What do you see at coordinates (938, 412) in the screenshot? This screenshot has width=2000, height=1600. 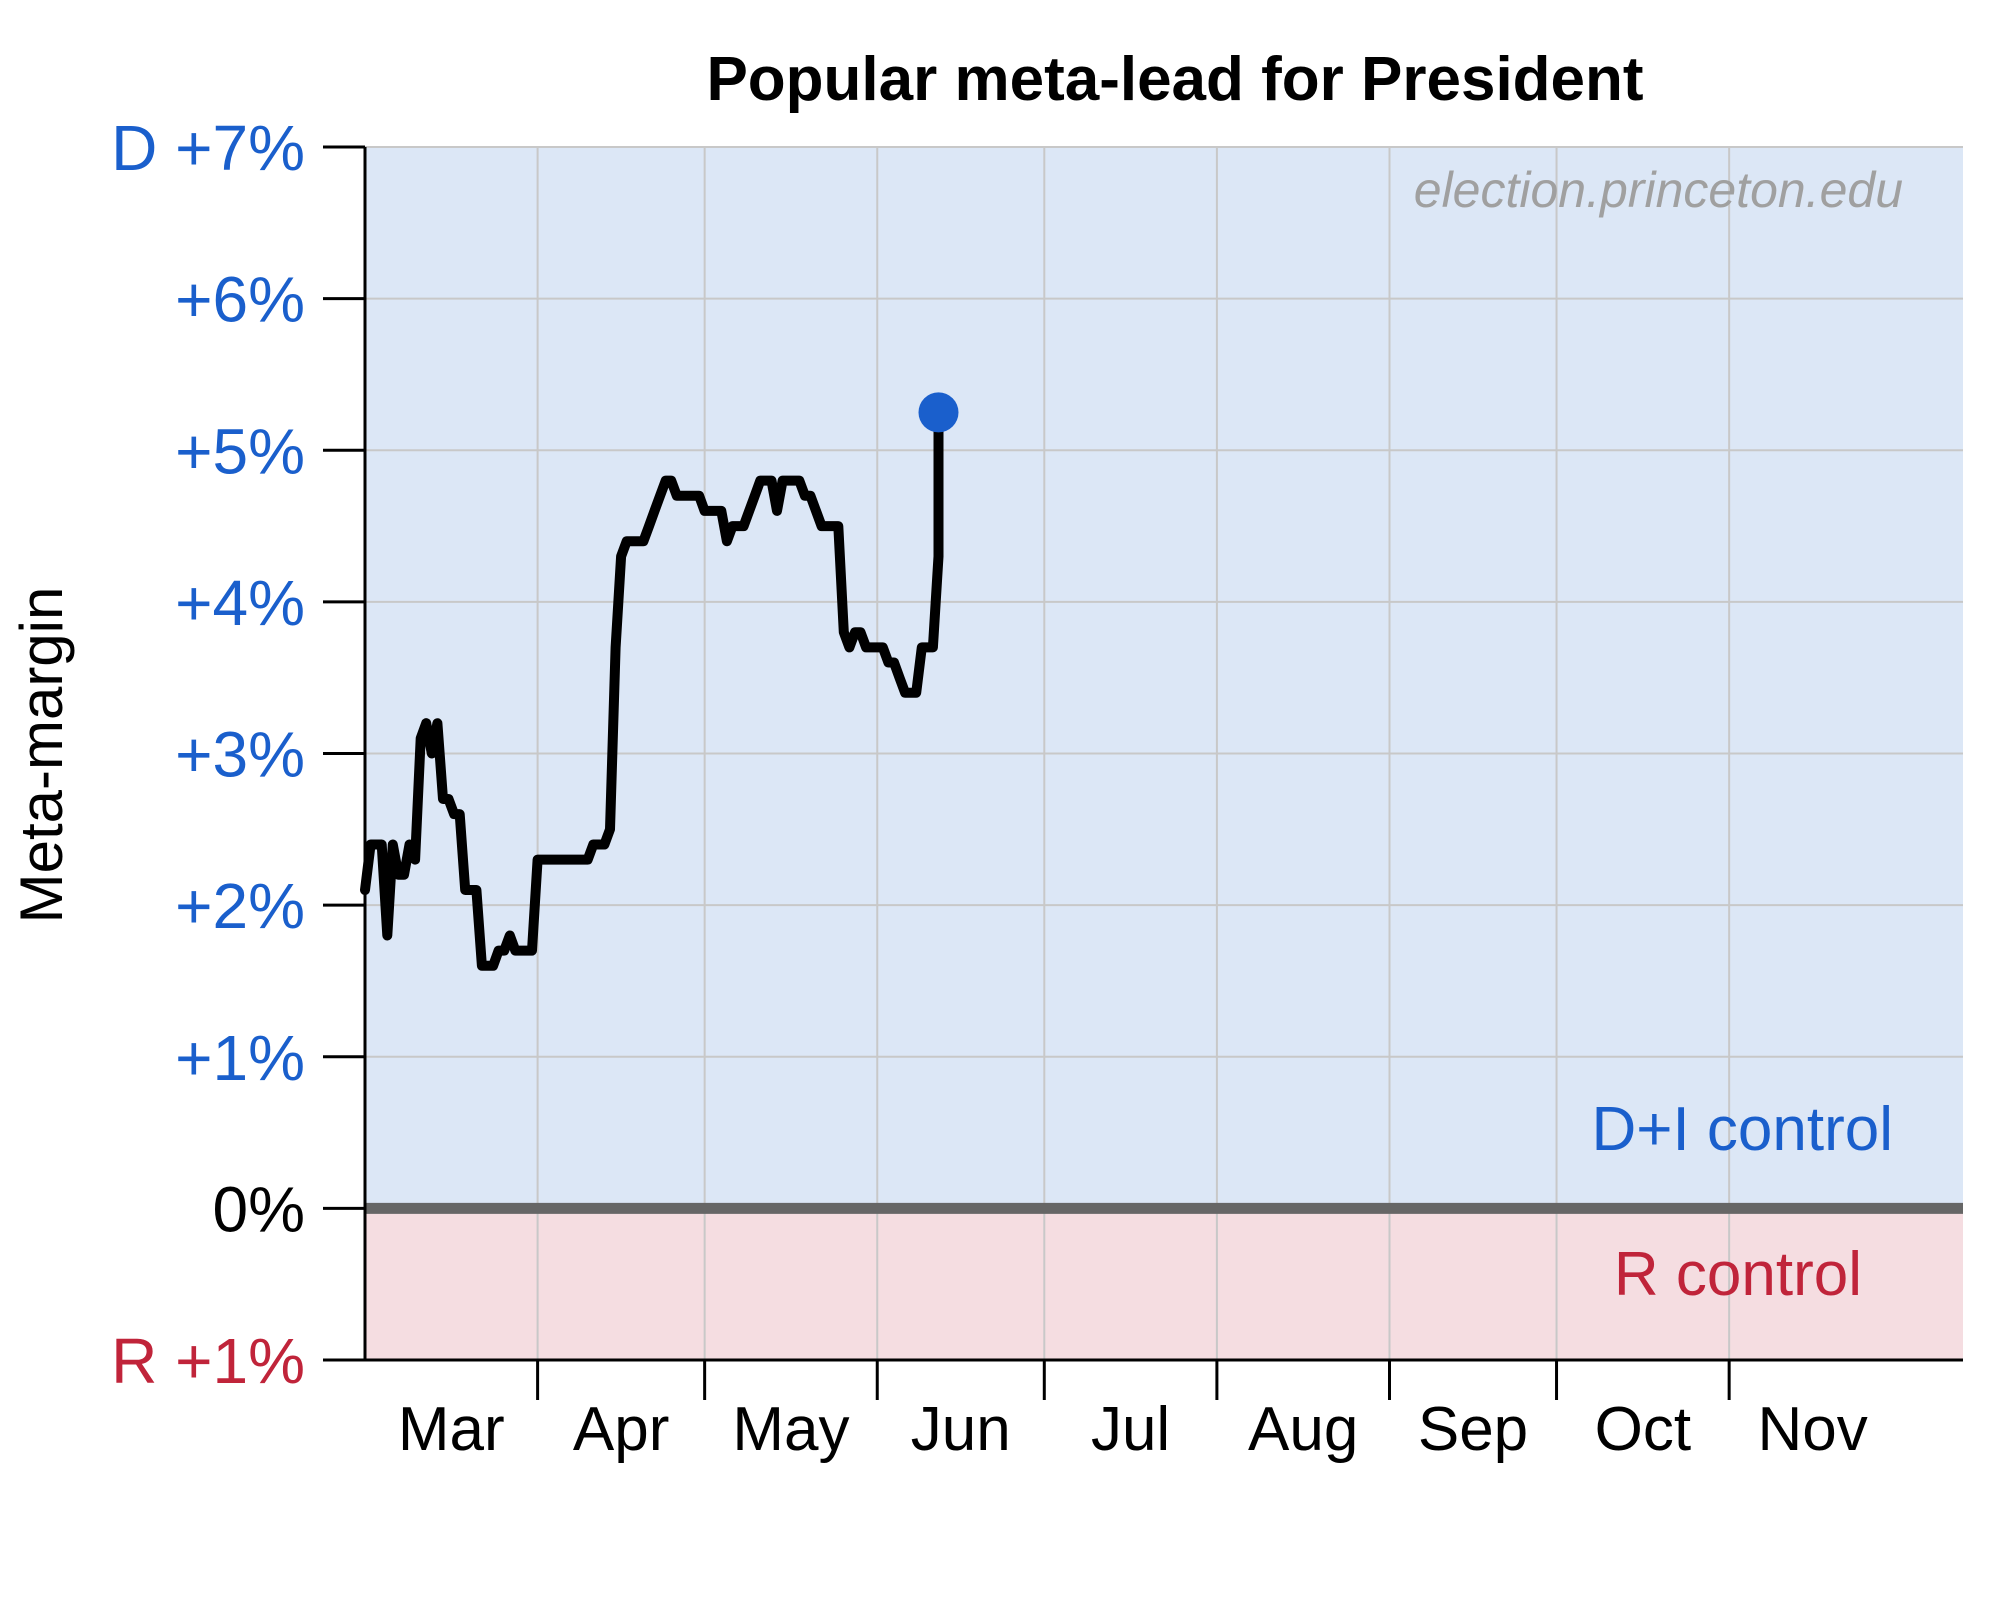 I see `latest-value-marker` at bounding box center [938, 412].